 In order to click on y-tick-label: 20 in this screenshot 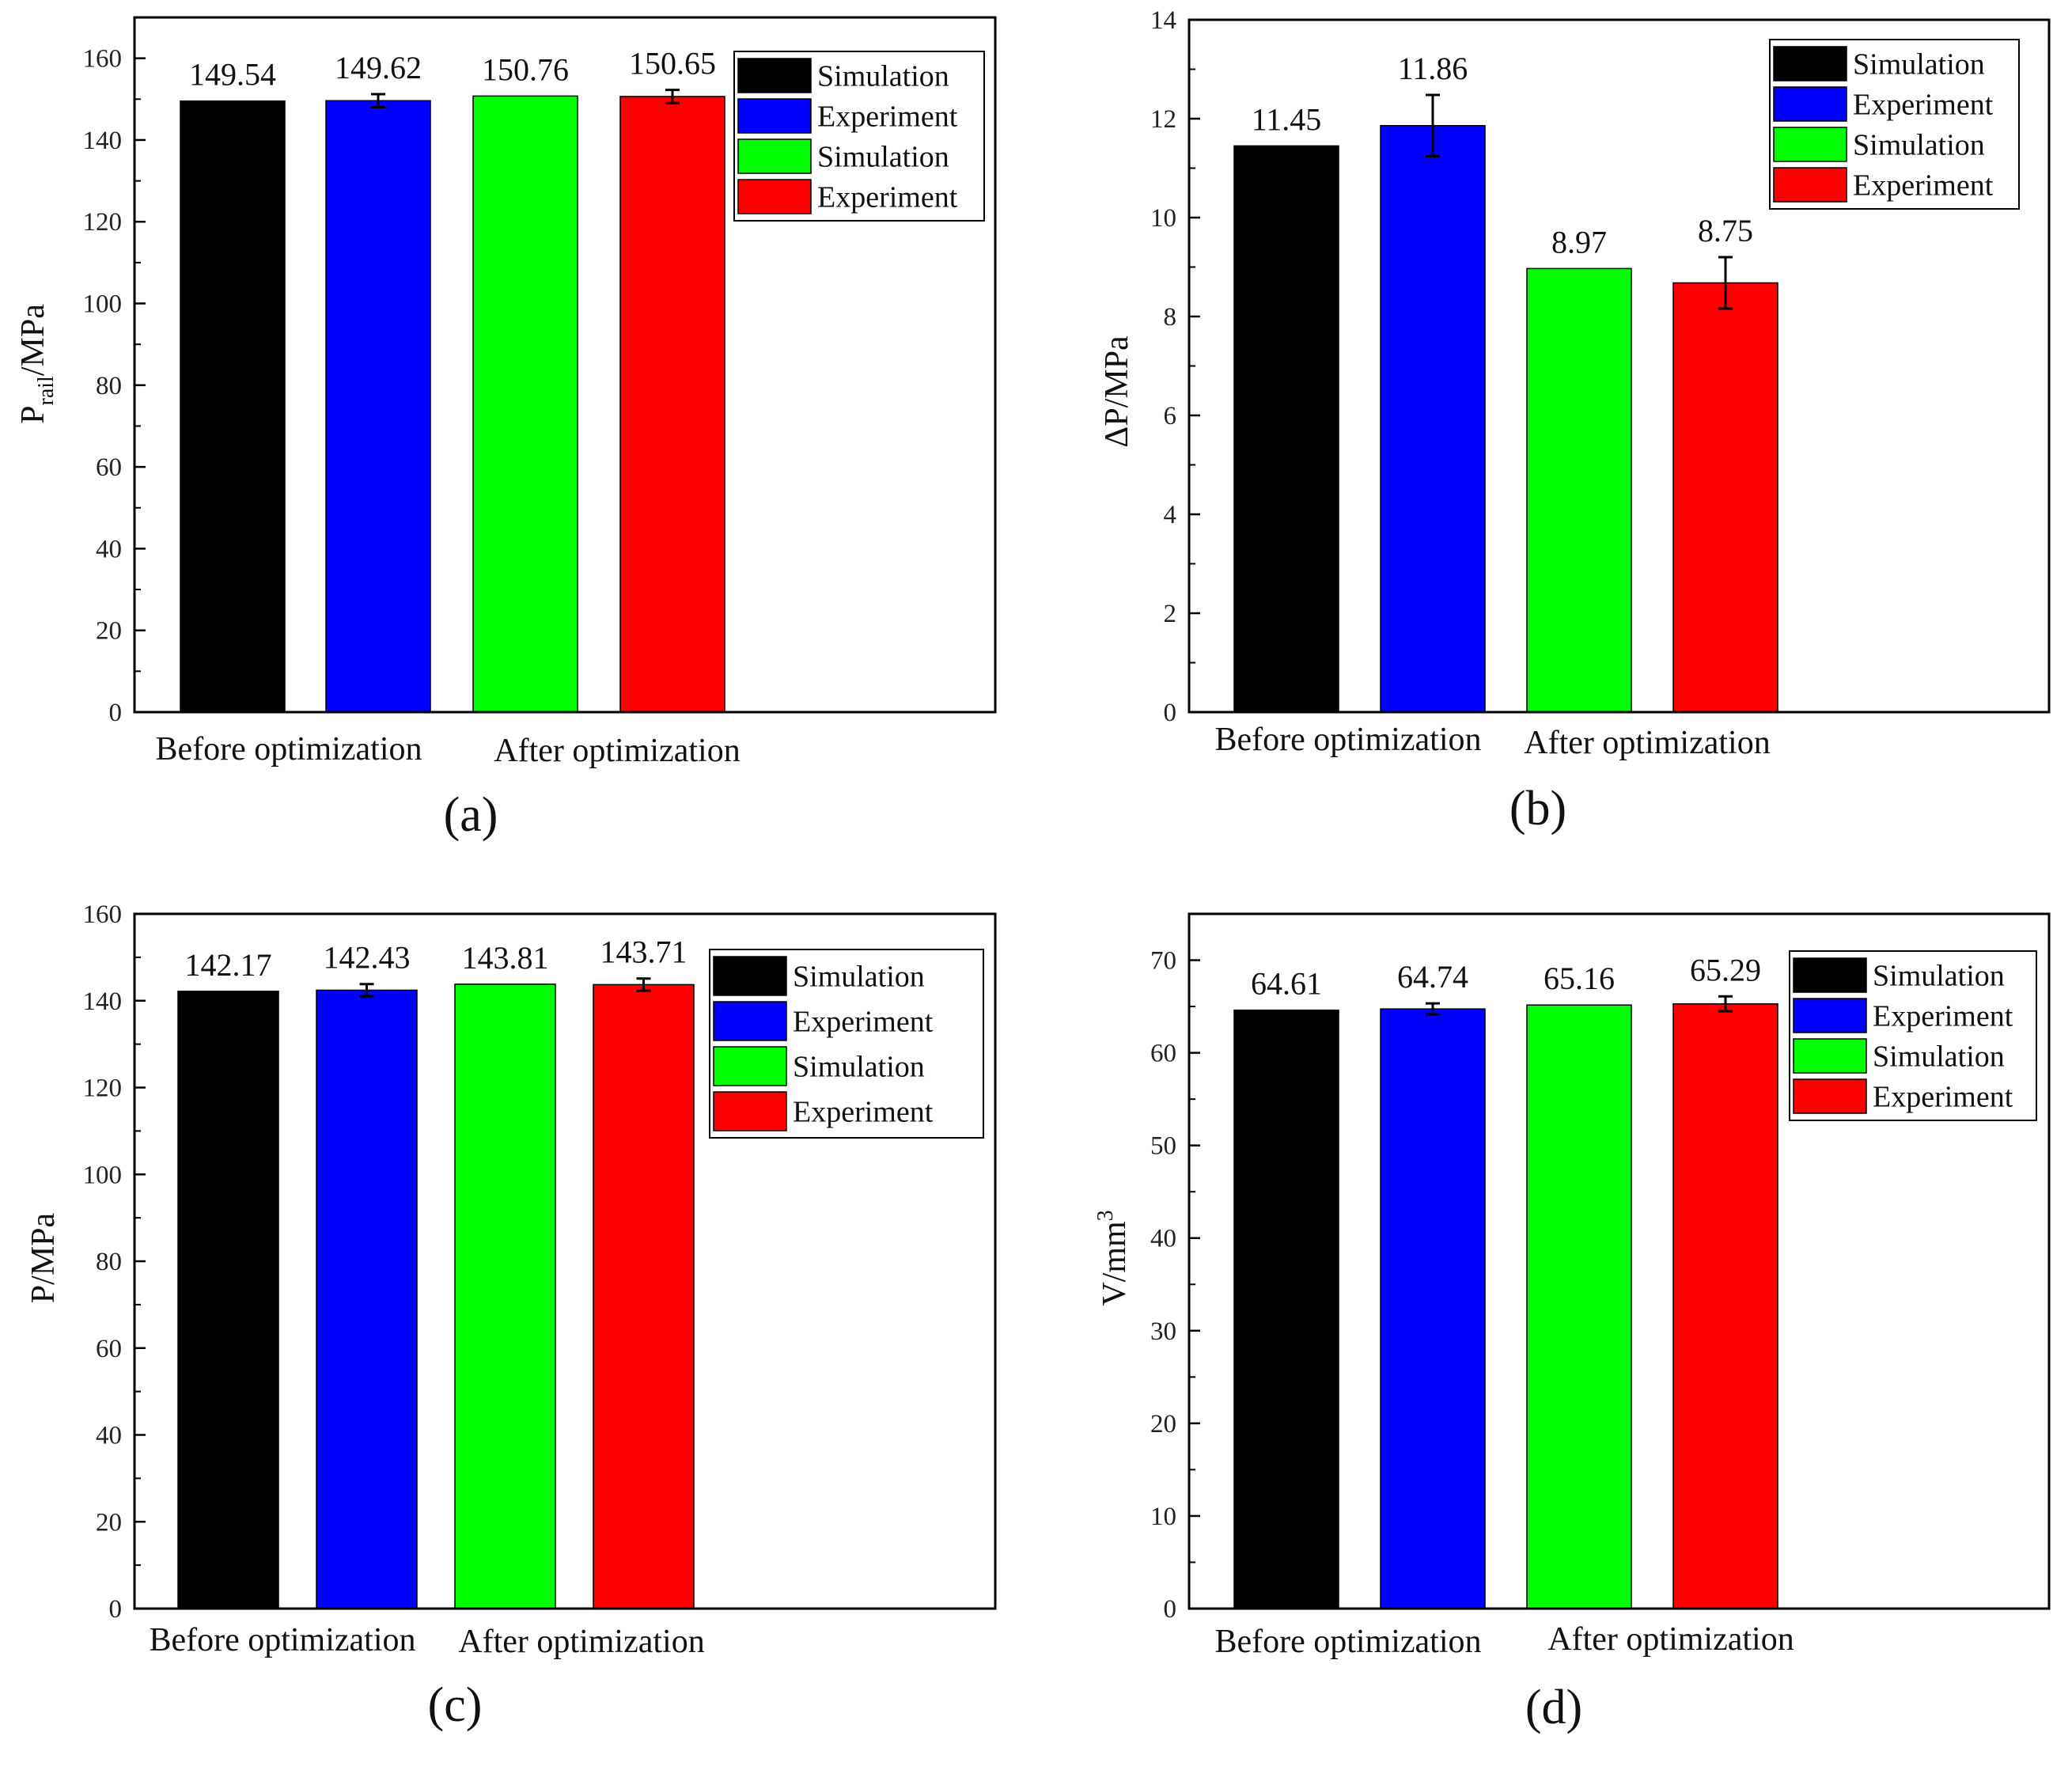, I will do `click(109, 632)`.